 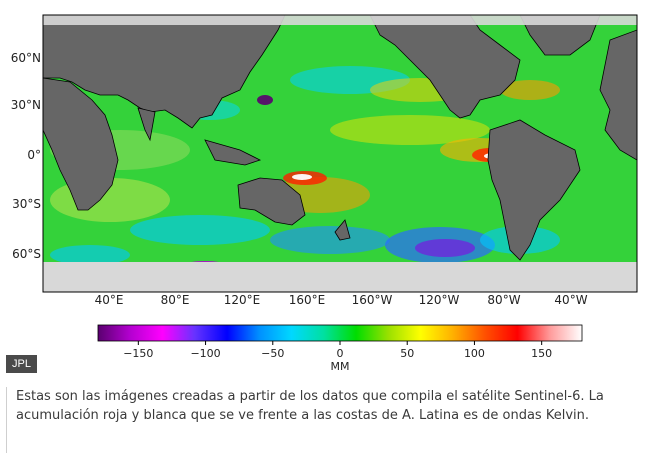 What do you see at coordinates (109, 300) in the screenshot?
I see `longitude-label: 40°E` at bounding box center [109, 300].